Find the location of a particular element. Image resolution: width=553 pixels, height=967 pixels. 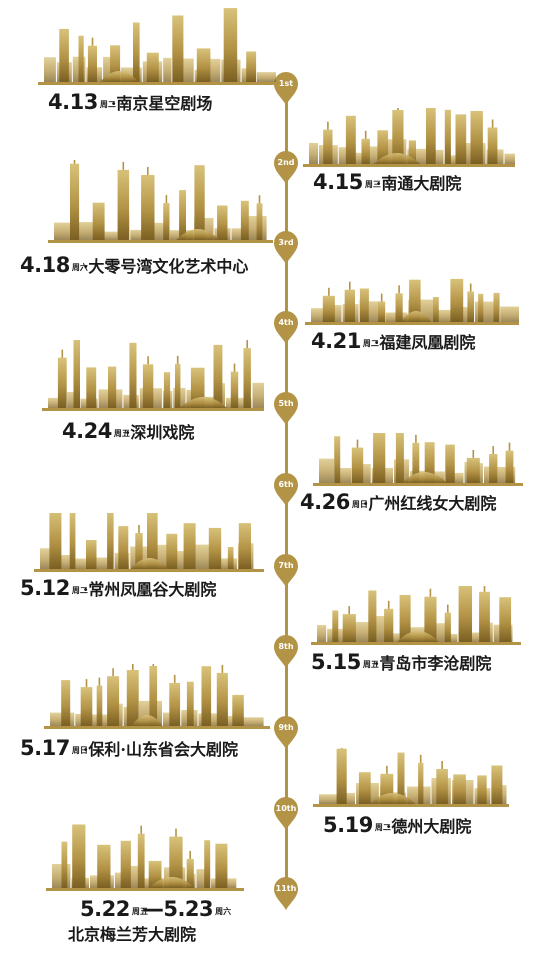

stop-weekday: 周日 is located at coordinates (359, 504).